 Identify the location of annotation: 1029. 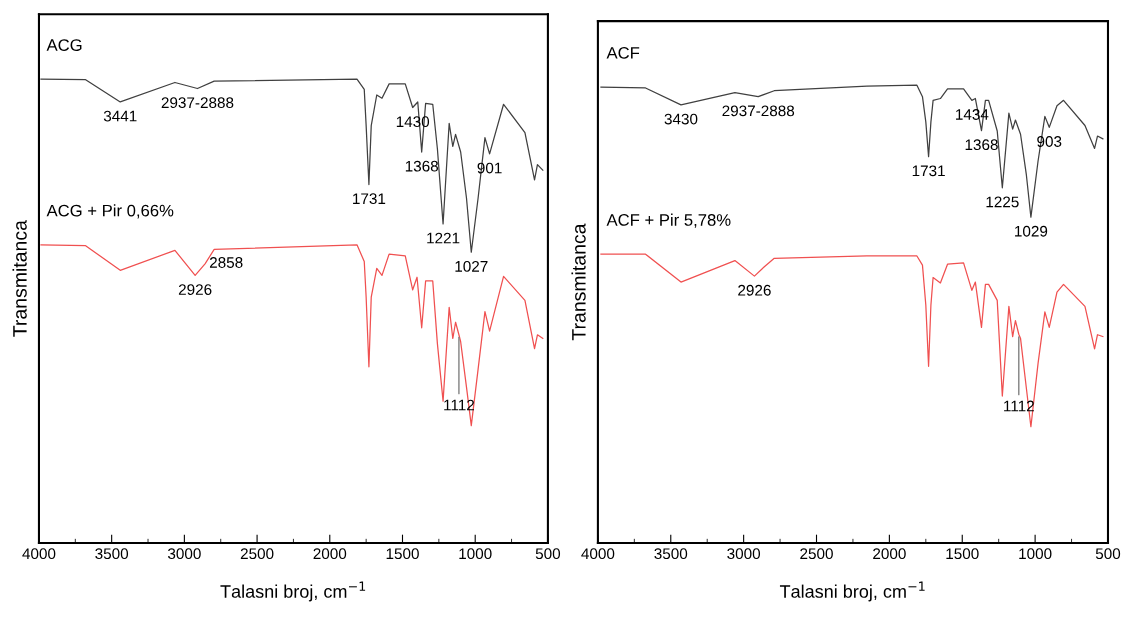
(1031, 231).